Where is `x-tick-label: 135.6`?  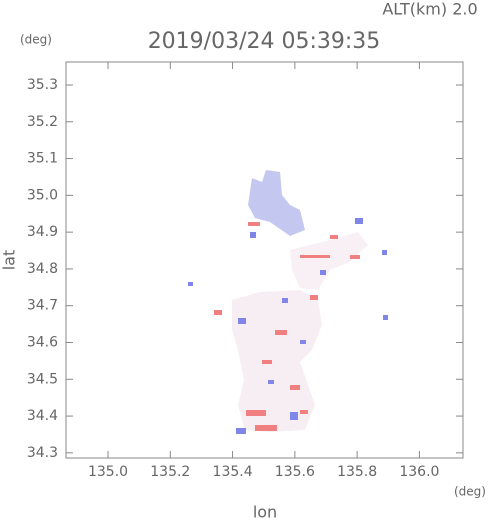 x-tick-label: 135.6 is located at coordinates (295, 472).